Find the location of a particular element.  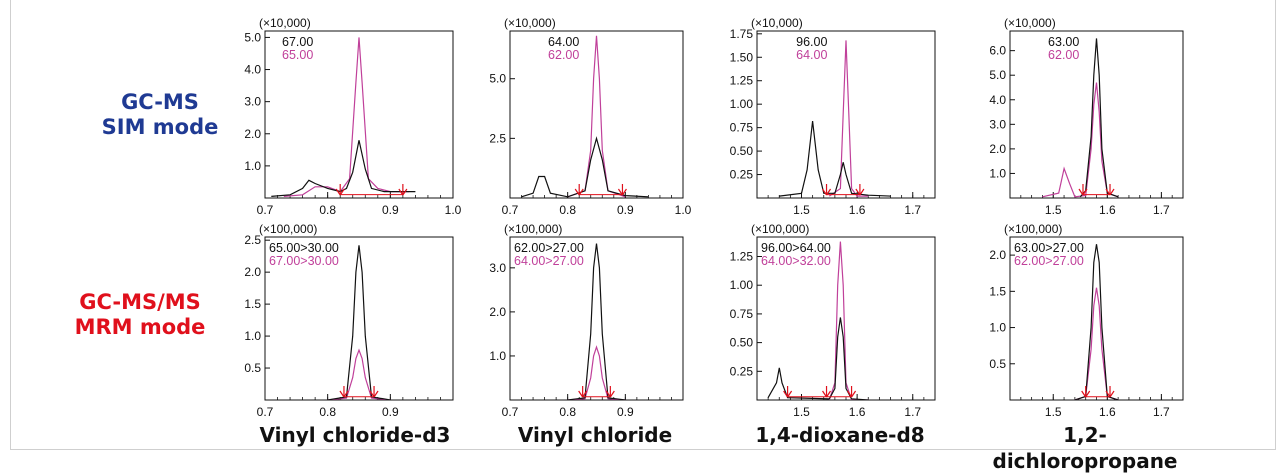

y-tick-label: 6.0 is located at coordinates (997, 51).